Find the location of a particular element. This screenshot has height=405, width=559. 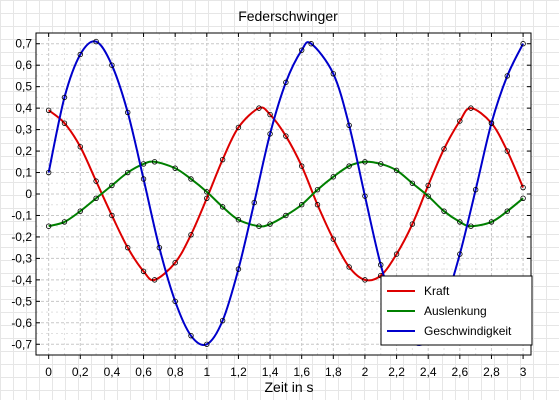

x-tick-label: 0,2 is located at coordinates (80, 372).